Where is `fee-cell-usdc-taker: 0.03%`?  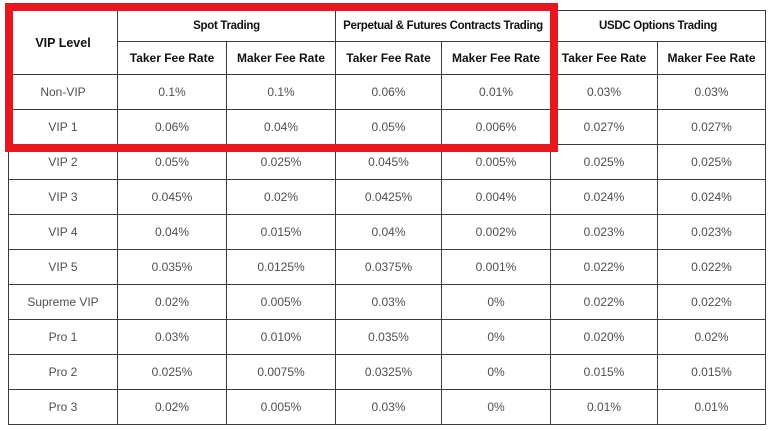
fee-cell-usdc-taker: 0.03% is located at coordinates (604, 92).